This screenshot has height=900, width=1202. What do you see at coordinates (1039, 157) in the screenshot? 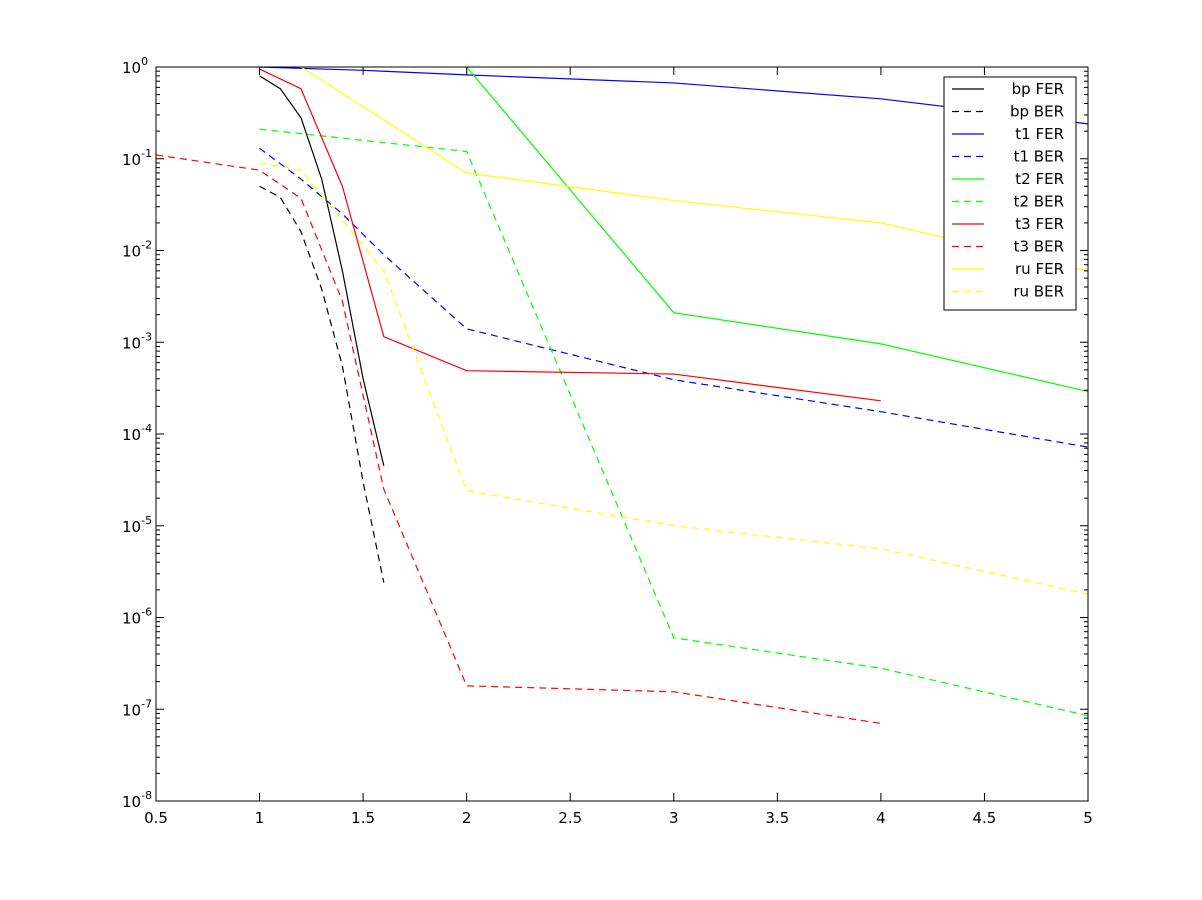
I see `legend-label: t1 BER` at bounding box center [1039, 157].